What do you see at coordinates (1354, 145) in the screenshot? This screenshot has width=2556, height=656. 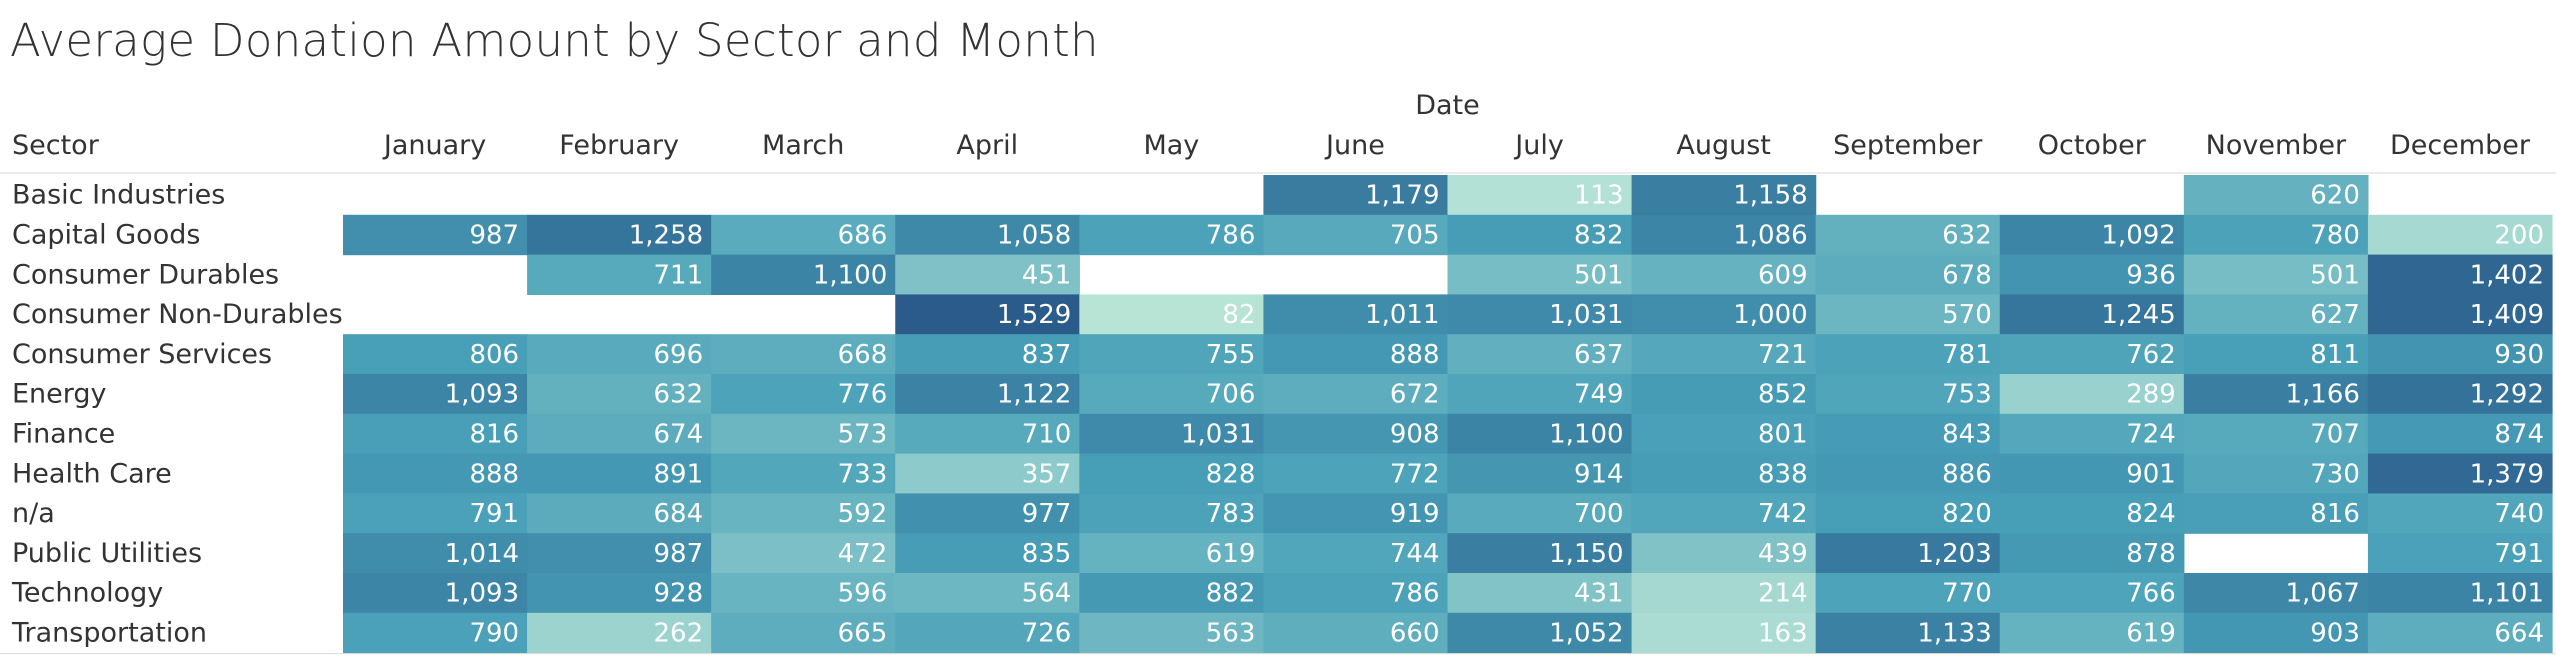 I see `column-header: June` at bounding box center [1354, 145].